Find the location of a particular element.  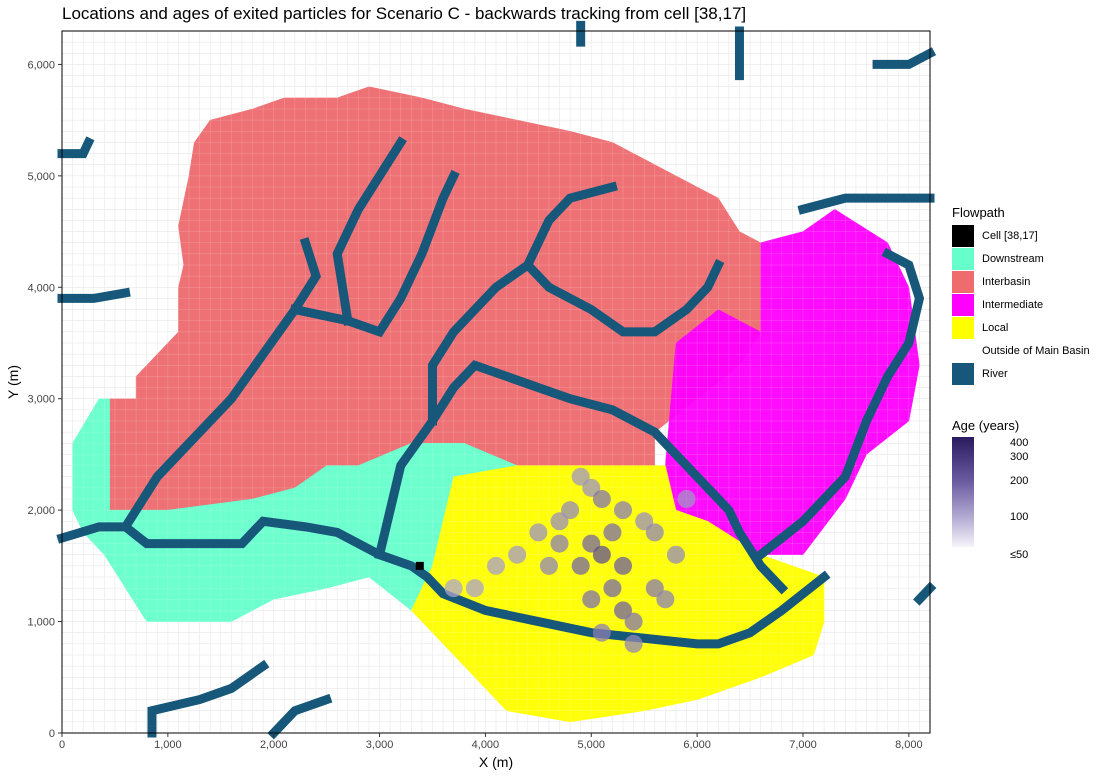

legend-entry: Local is located at coordinates (1021, 327).